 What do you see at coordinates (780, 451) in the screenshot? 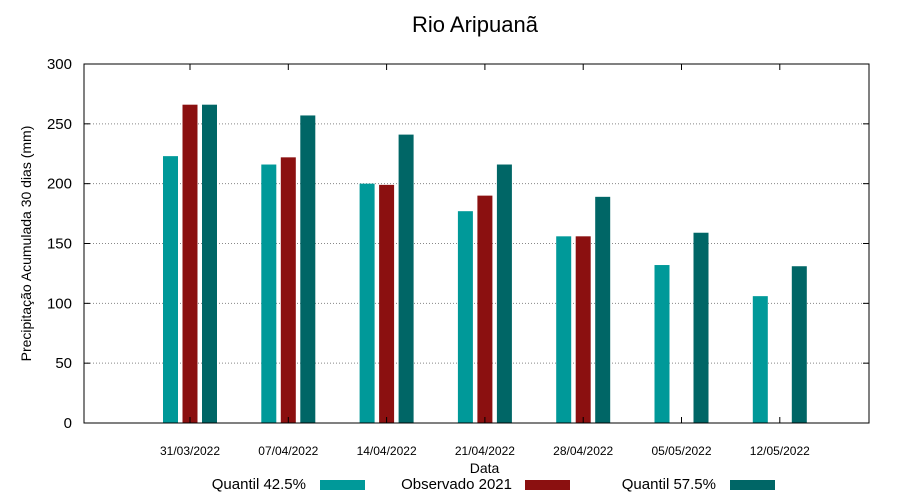
I see `x-tick-label: 12/05/2022` at bounding box center [780, 451].